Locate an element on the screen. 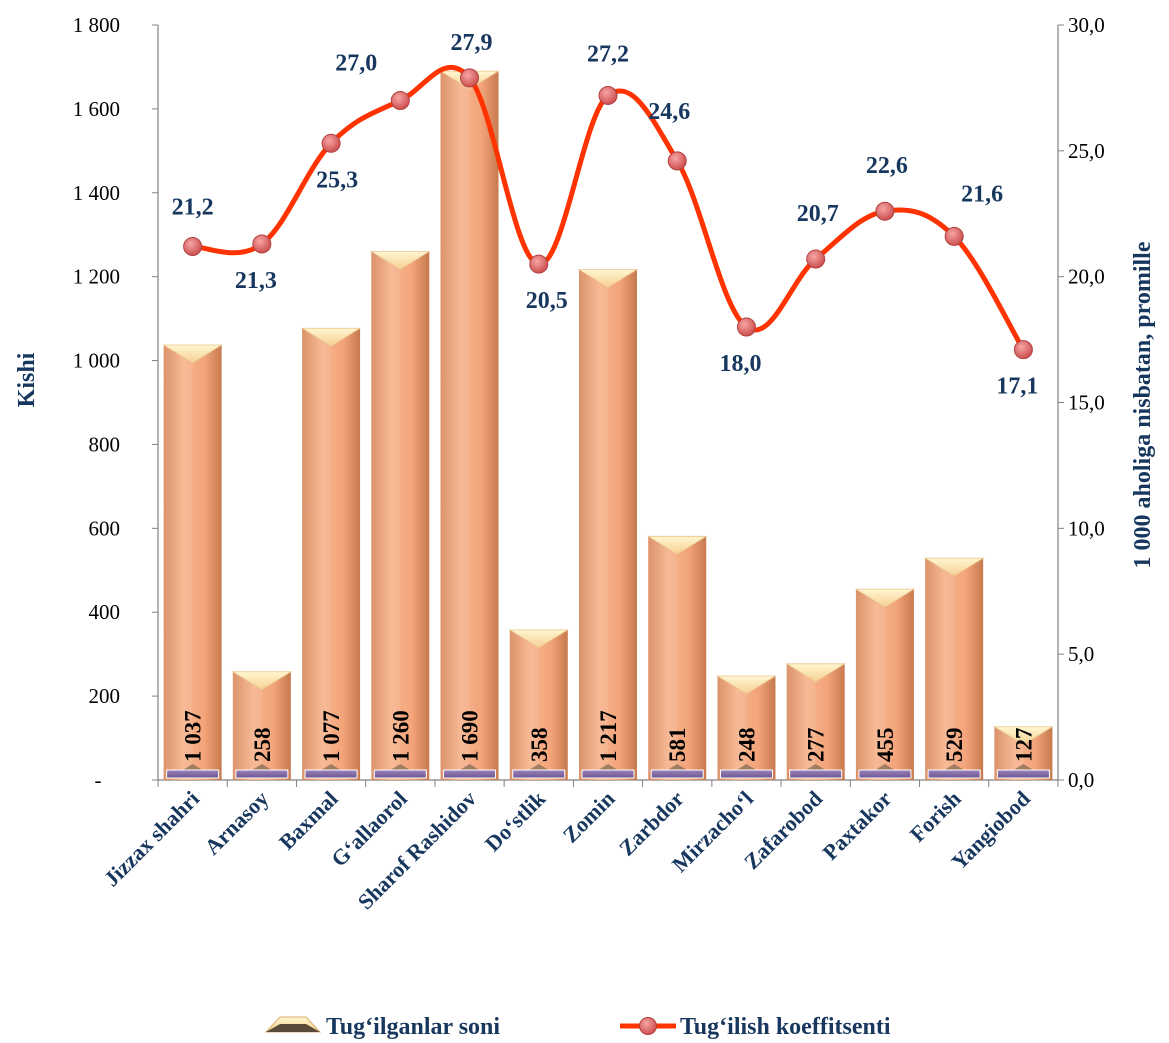 Image resolution: width=1169 pixels, height=1043 pixels. y-tick-label: 800 is located at coordinates (105, 444).